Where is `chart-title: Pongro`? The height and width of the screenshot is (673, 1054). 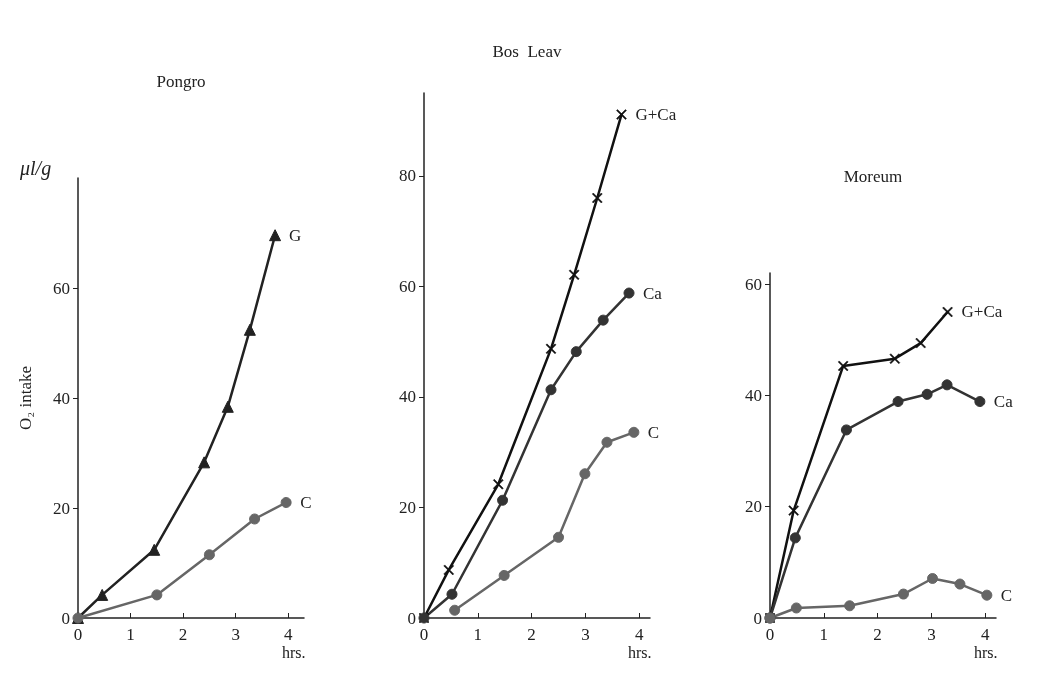
chart-title: Pongro is located at coordinates (181, 81).